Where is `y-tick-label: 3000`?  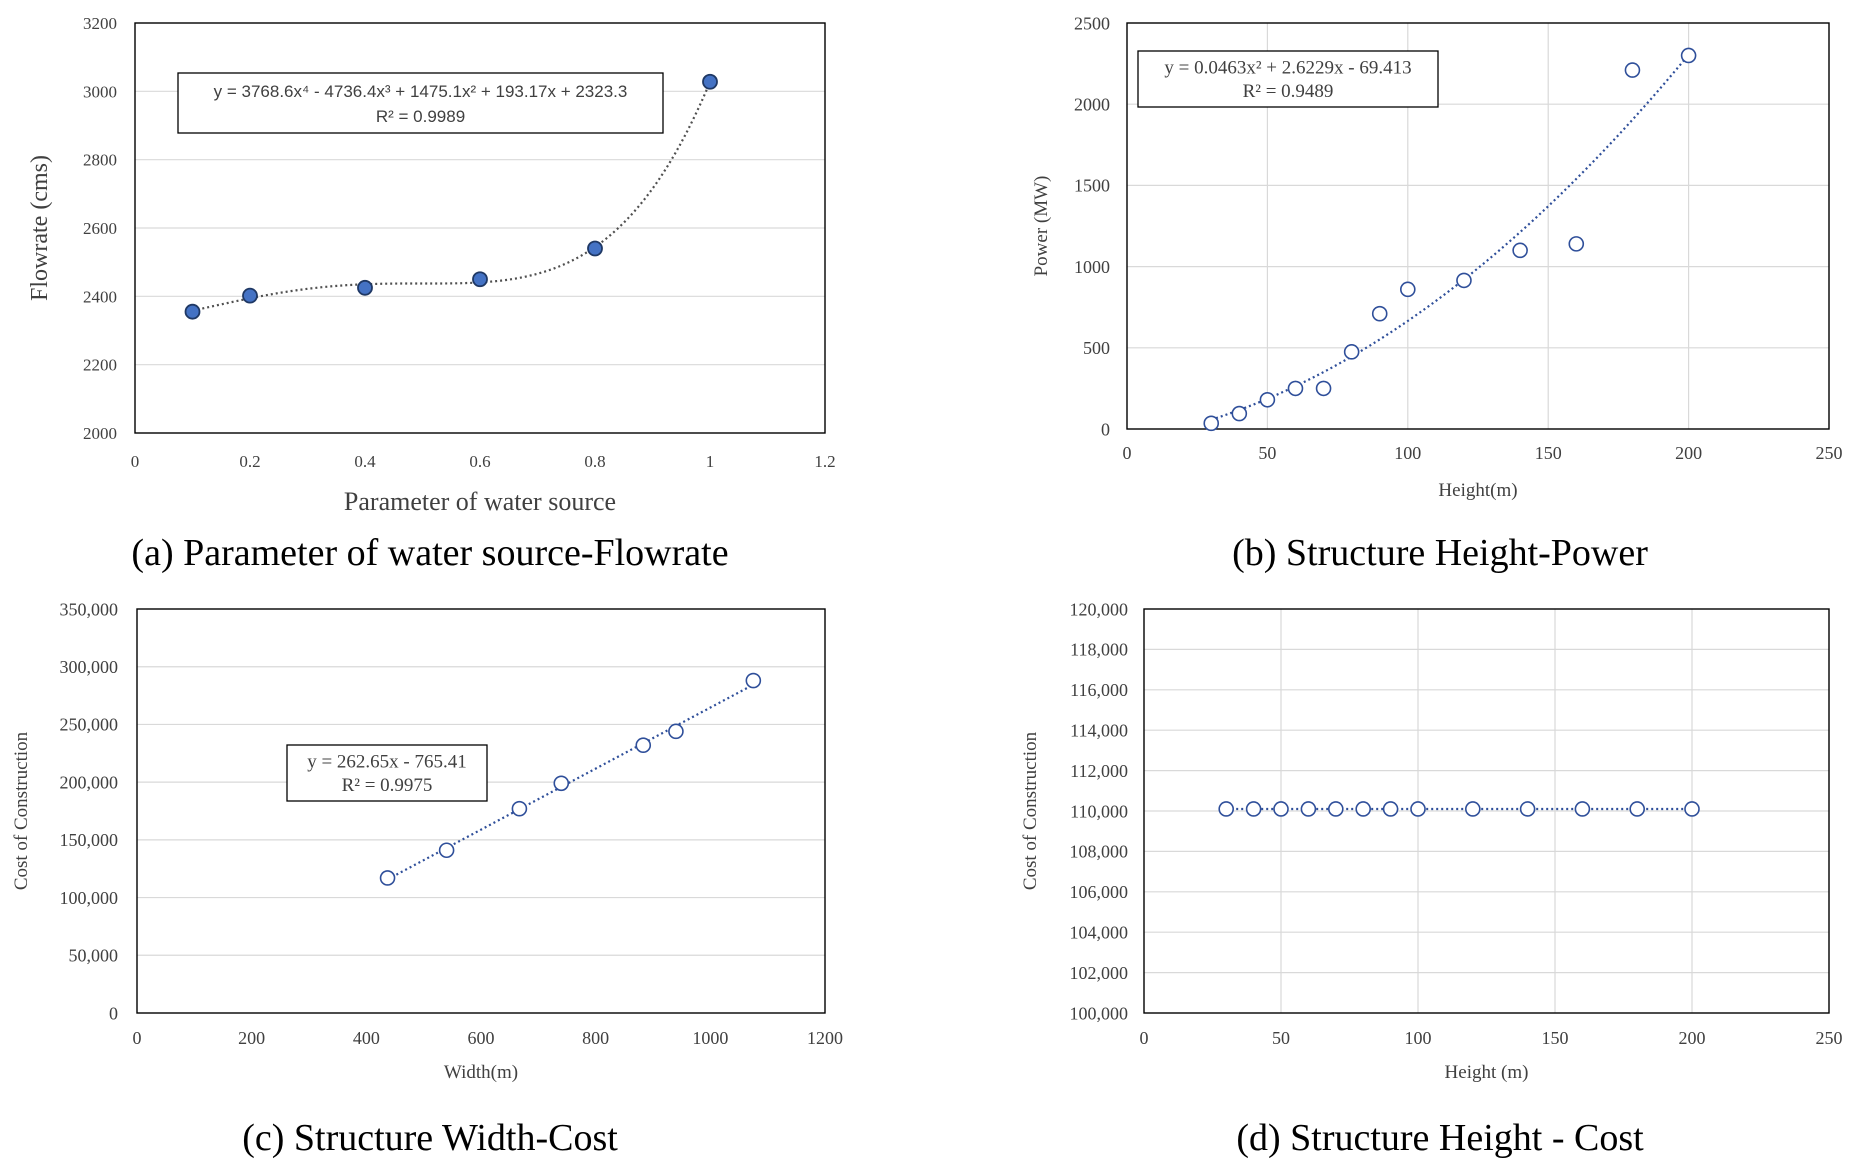 y-tick-label: 3000 is located at coordinates (100, 91).